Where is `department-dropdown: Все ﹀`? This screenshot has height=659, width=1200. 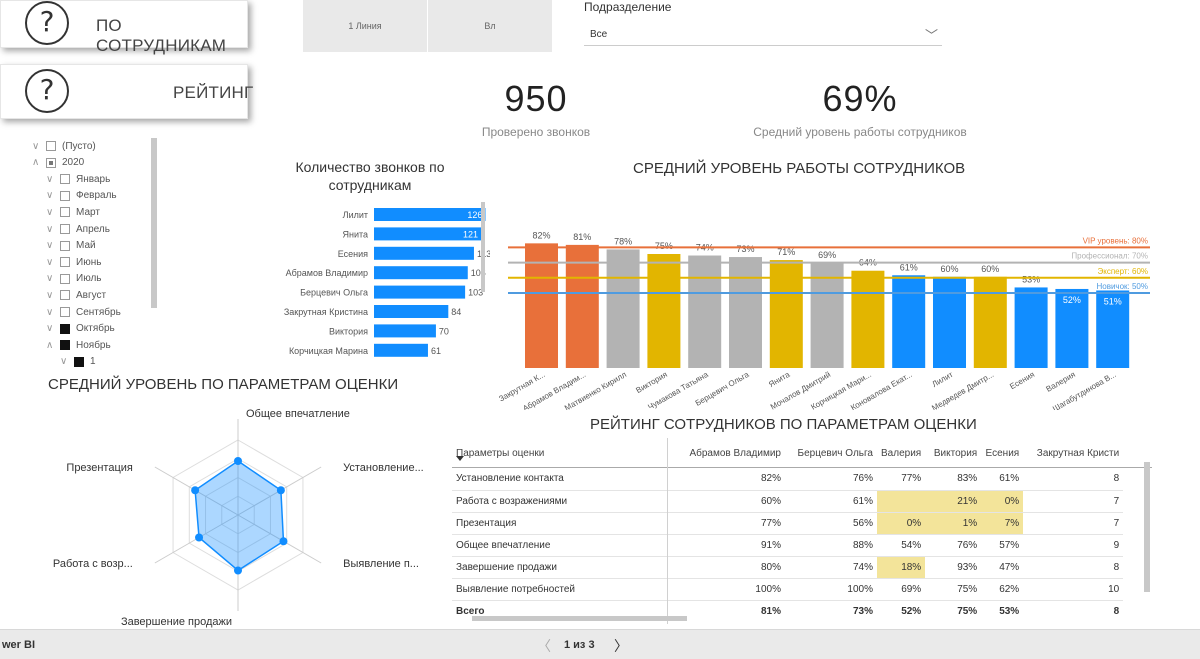 department-dropdown: Все ﹀ is located at coordinates (763, 34).